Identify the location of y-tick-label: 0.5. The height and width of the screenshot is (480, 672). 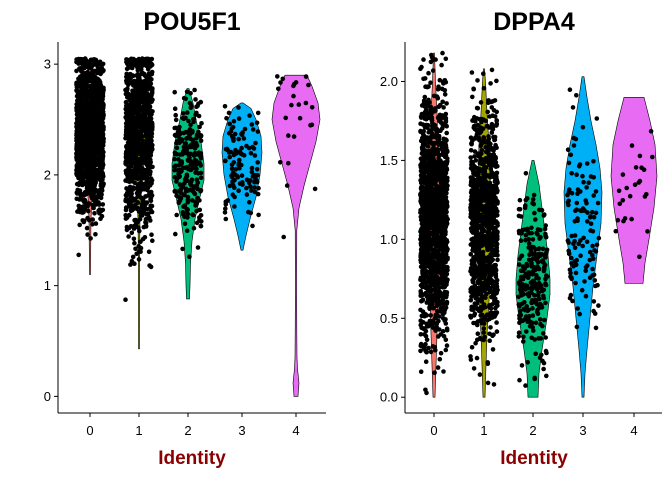
(389, 318).